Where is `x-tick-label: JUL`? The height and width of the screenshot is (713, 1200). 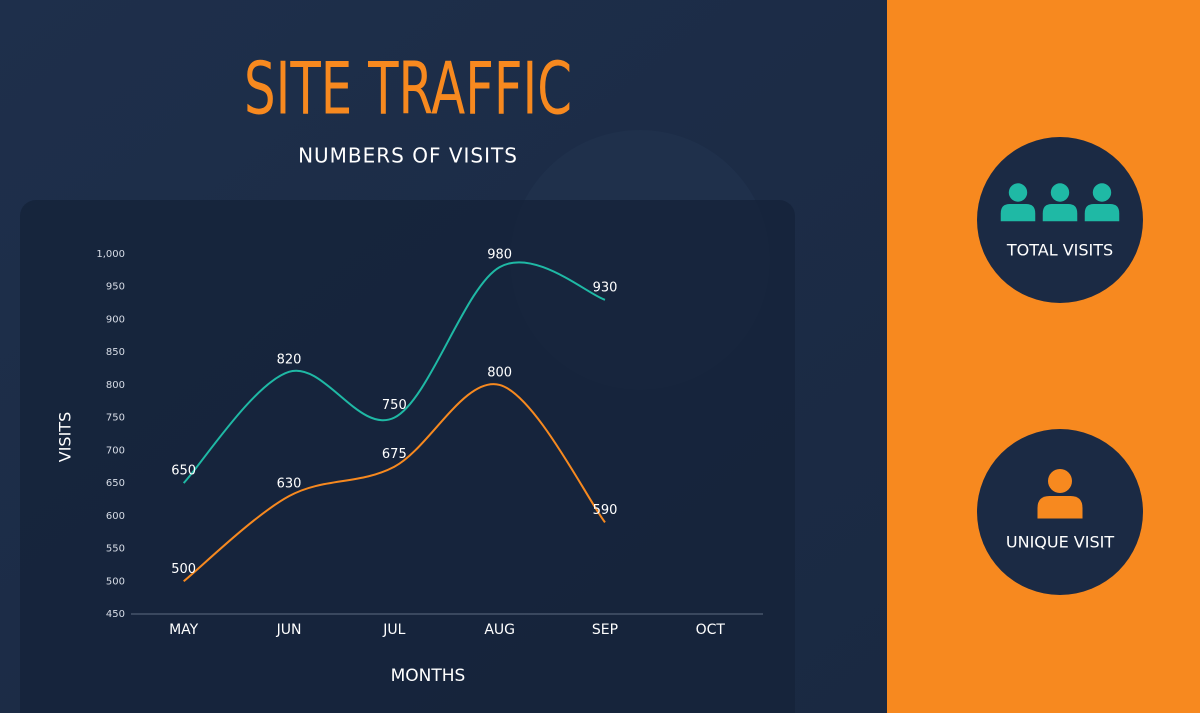
x-tick-label: JUL is located at coordinates (393, 630).